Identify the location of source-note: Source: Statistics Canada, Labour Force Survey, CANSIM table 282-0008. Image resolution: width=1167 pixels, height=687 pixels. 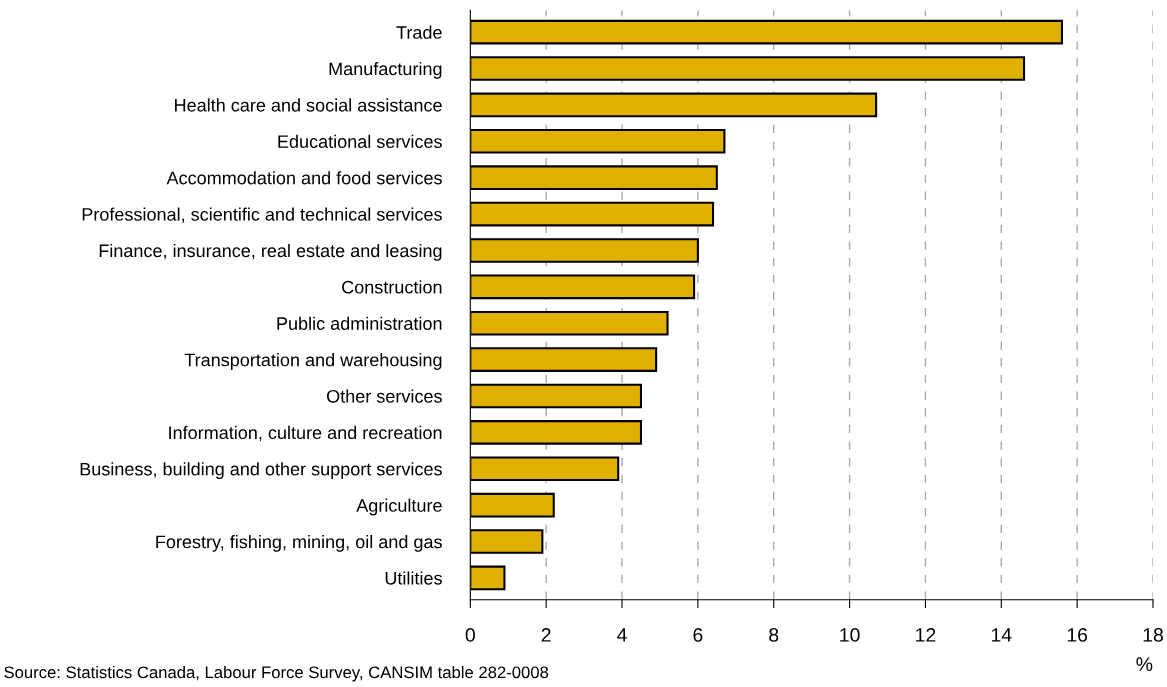
(276, 673).